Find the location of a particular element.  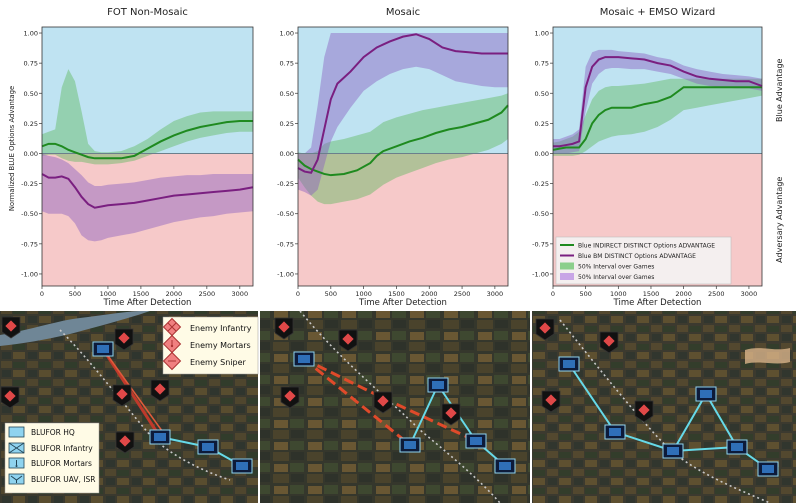

enemy-mortars-icon is located at coordinates (172, 344).